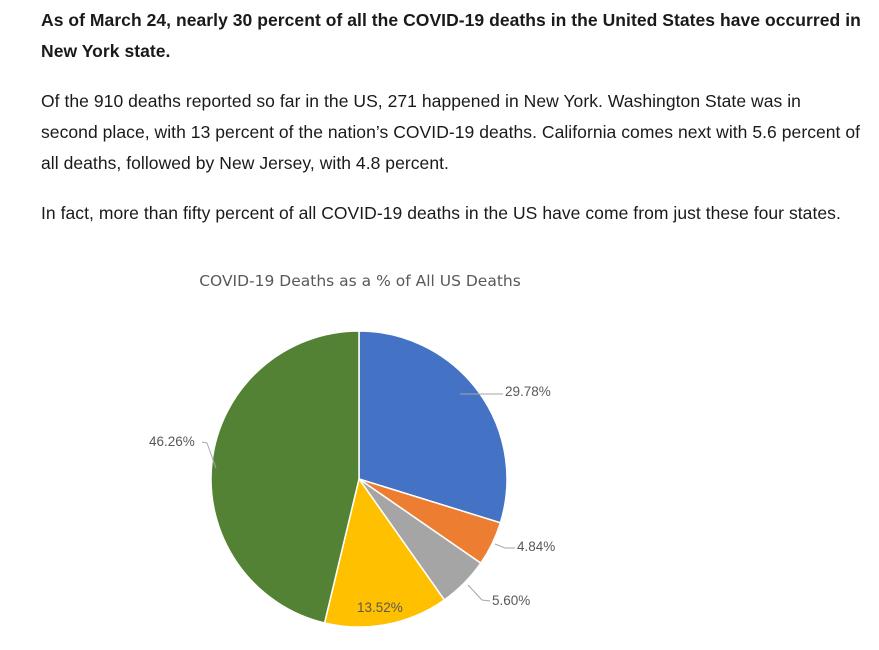  What do you see at coordinates (360, 281) in the screenshot?
I see `chart-title: COVID-19 Deaths as a % of All US Deaths` at bounding box center [360, 281].